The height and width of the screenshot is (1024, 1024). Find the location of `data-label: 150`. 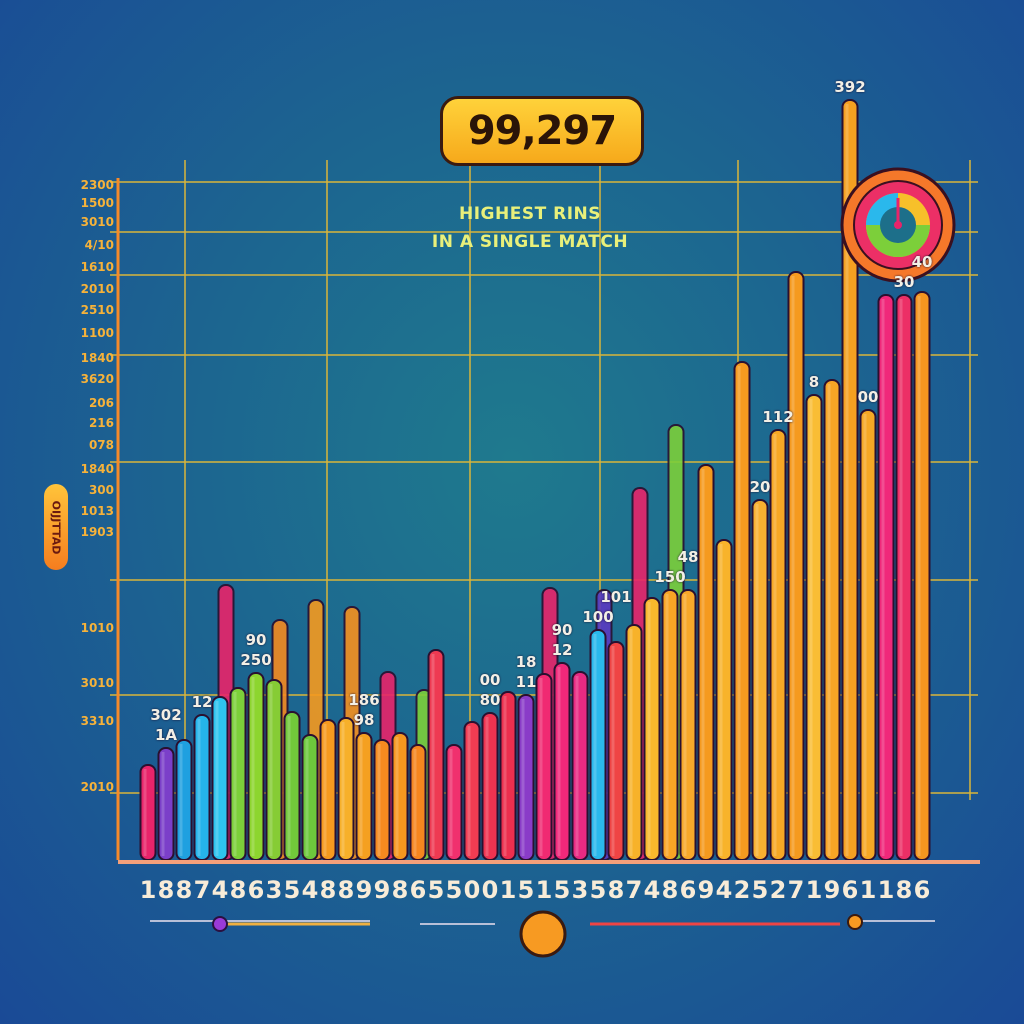

data-label: 150 is located at coordinates (670, 577).